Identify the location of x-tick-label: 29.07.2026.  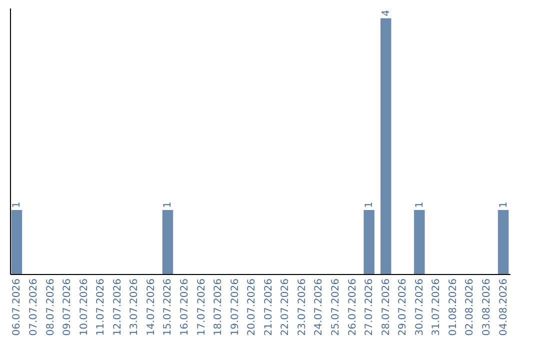
(403, 307).